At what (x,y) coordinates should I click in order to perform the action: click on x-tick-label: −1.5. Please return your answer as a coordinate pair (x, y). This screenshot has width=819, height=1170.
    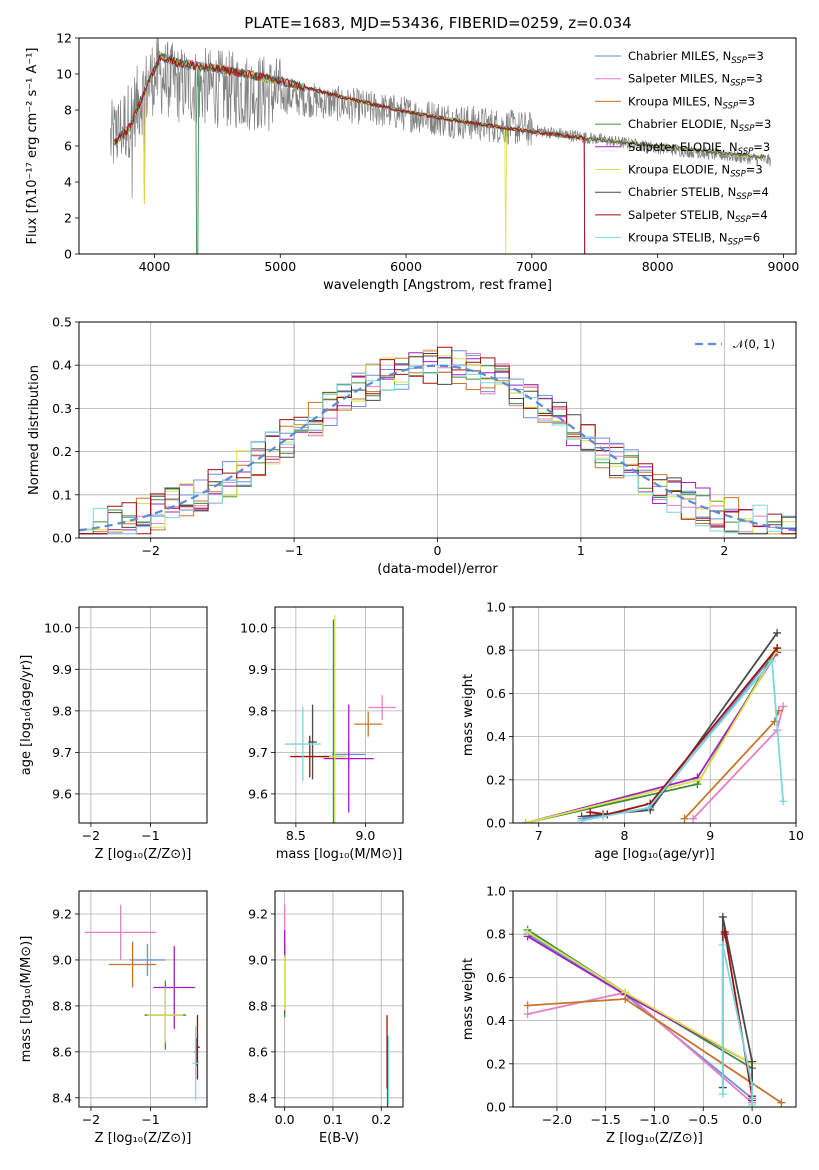
    Looking at the image, I should click on (606, 1119).